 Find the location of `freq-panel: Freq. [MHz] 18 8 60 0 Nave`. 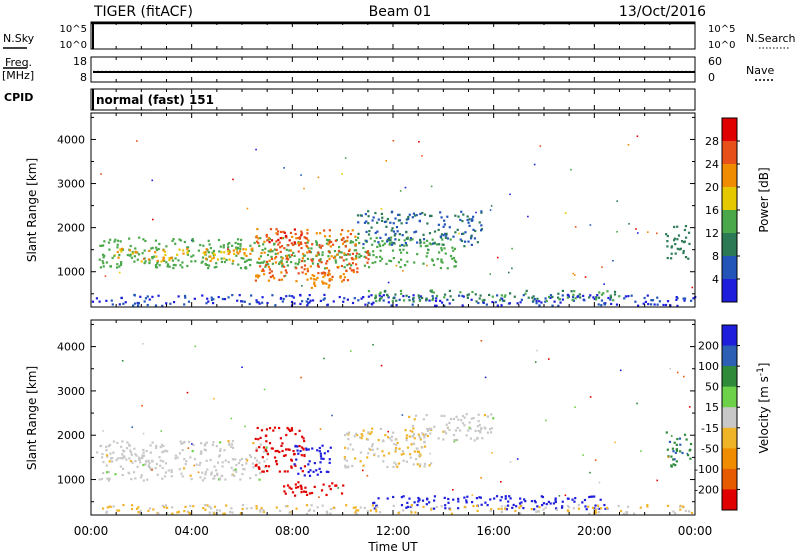

freq-panel: Freq. [MHz] 18 8 60 0 Nave is located at coordinates (388, 69).